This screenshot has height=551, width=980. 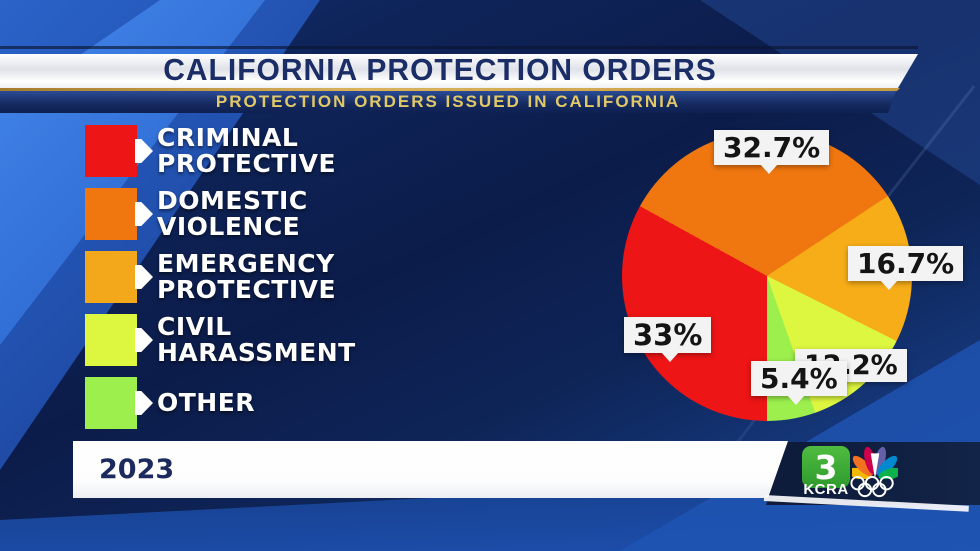 I want to click on subtitle-bar: PROTECTION ORDERS ISSUED IN CALIFORNIA, so click(x=448, y=102).